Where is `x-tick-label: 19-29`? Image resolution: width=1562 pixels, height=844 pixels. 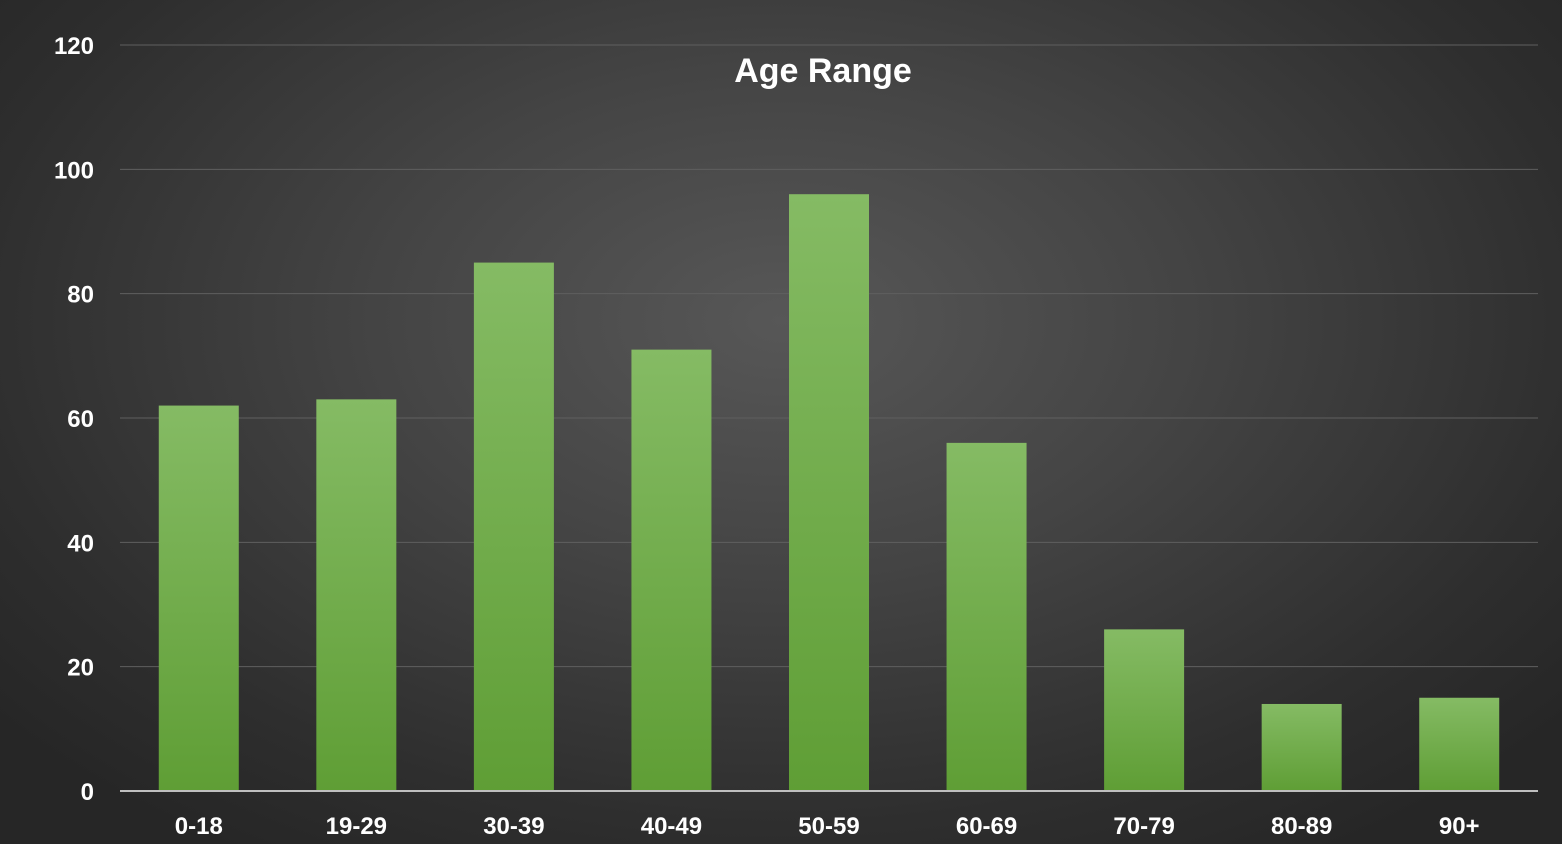
x-tick-label: 19-29 is located at coordinates (356, 826).